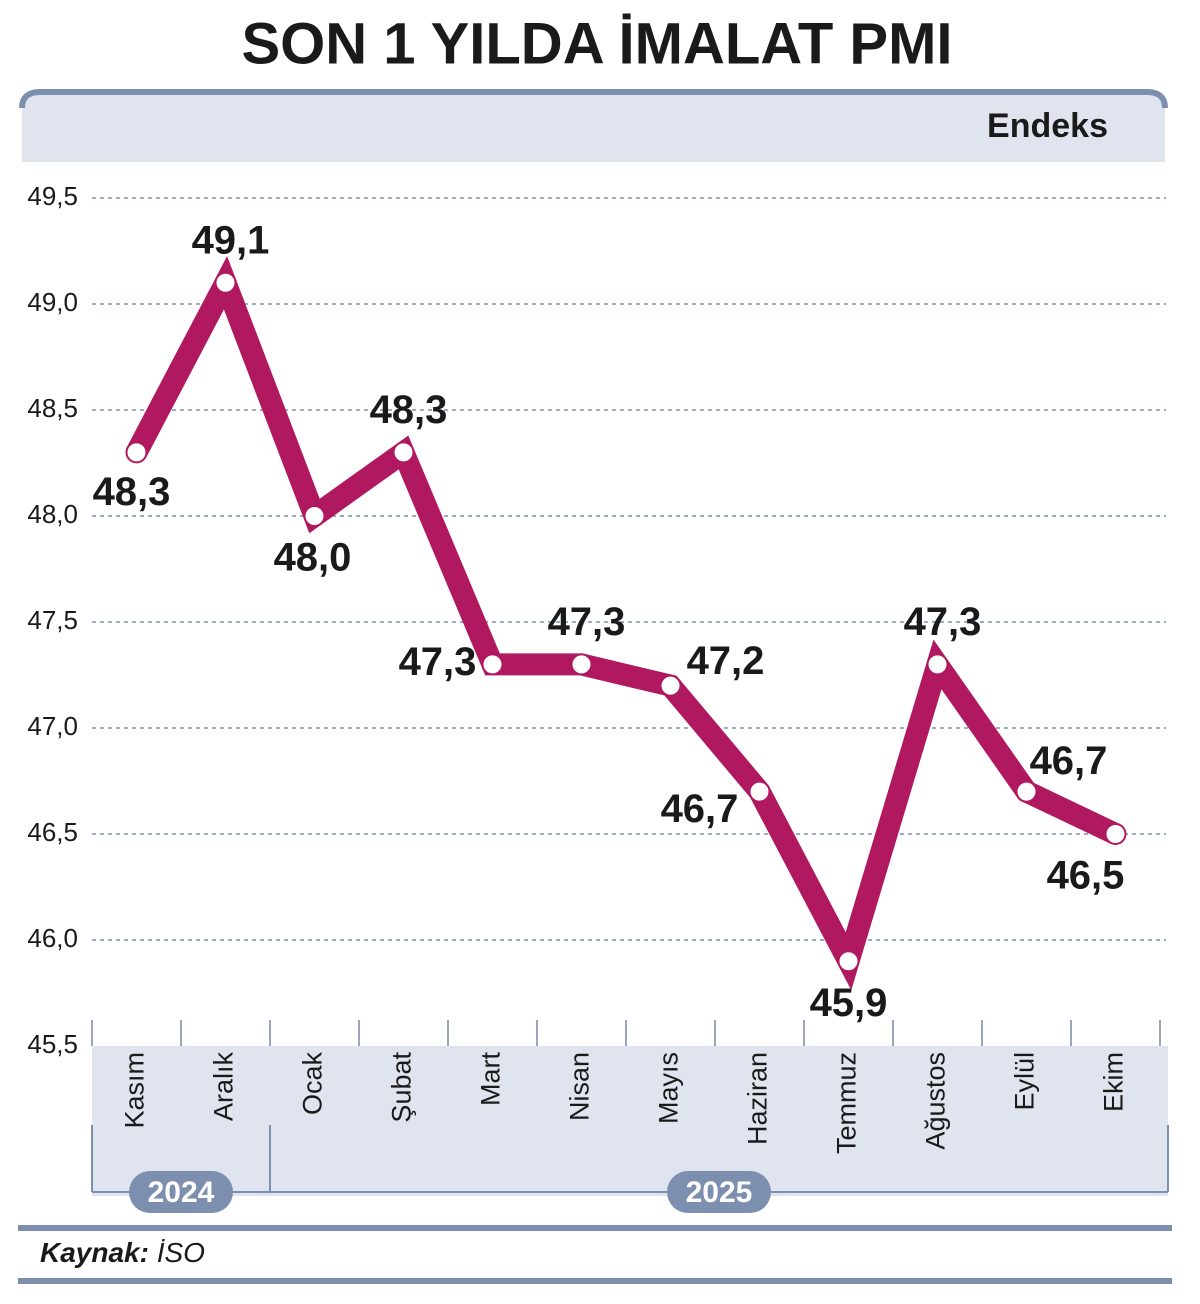 This screenshot has width=1200, height=1304. I want to click on unit-label: Endeks, so click(1047, 126).